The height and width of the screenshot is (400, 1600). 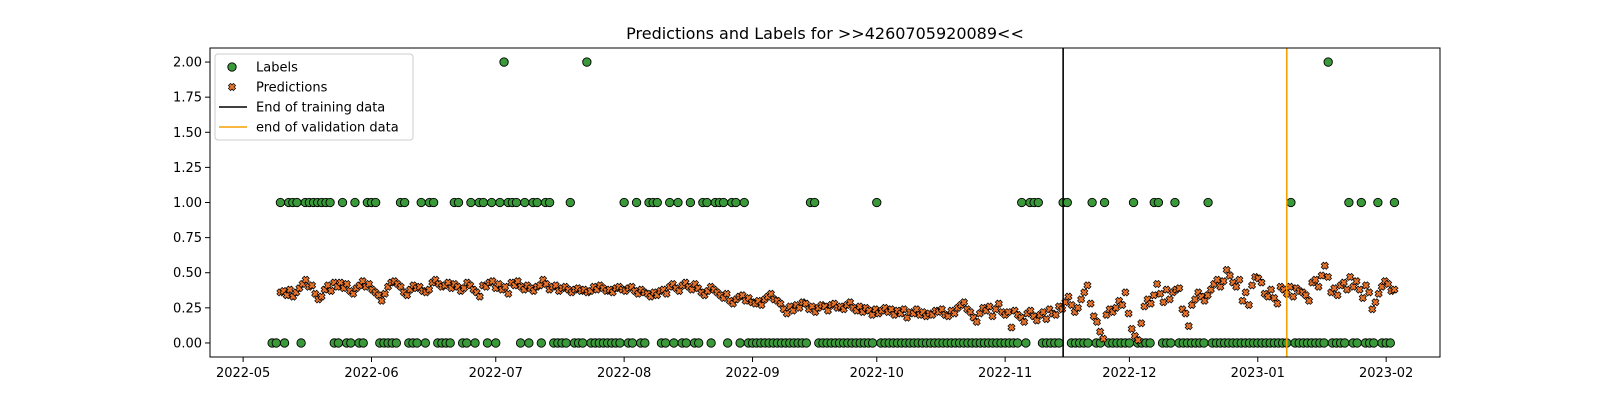 I want to click on x-tick-label: 2022-05, so click(x=243, y=373).